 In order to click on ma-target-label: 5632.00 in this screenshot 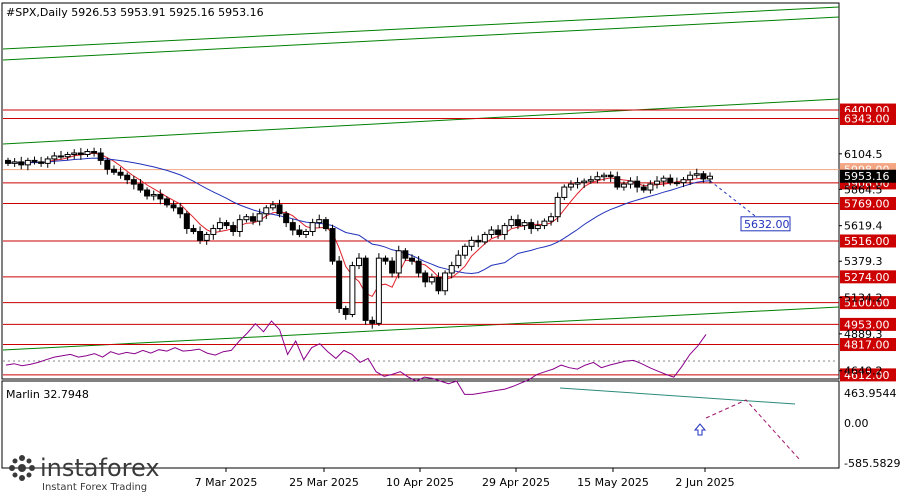, I will do `click(767, 224)`.